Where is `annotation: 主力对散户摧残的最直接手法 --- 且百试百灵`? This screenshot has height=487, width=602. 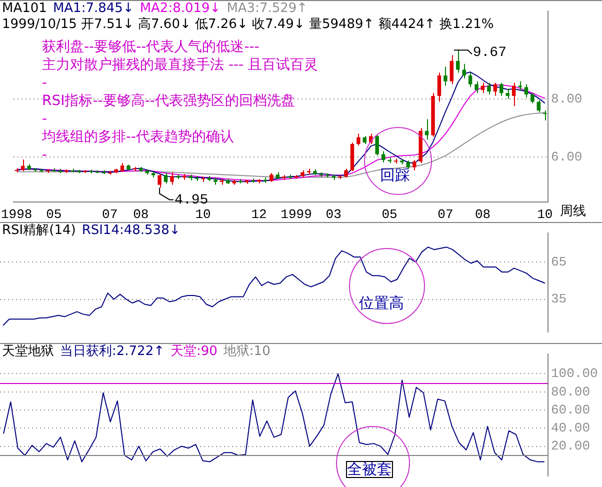
annotation: 主力对散户摧残的最直接手法 --- 且百试百灵 is located at coordinates (180, 65).